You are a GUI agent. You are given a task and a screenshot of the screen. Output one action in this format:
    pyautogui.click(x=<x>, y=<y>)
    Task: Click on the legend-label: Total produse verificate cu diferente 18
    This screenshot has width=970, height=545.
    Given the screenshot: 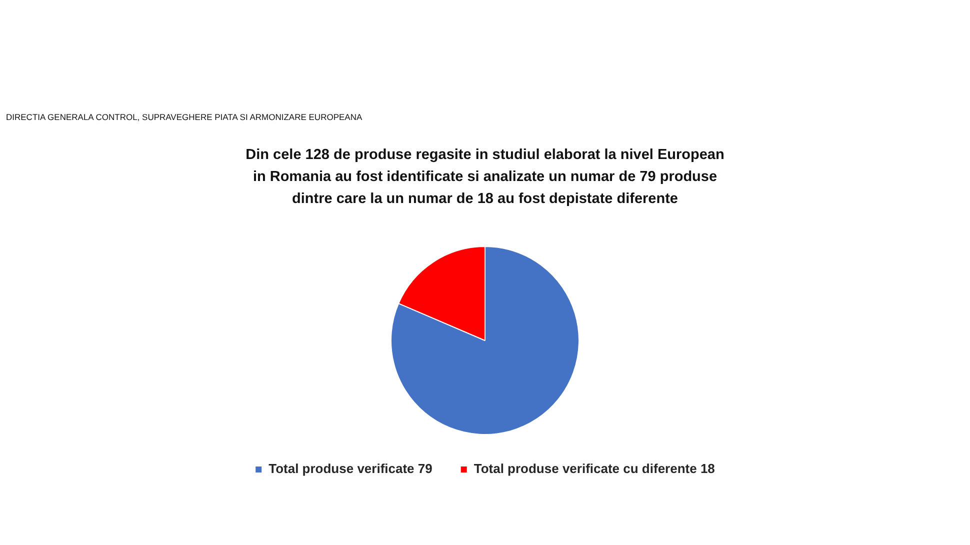 What is the action you would take?
    pyautogui.click(x=594, y=468)
    